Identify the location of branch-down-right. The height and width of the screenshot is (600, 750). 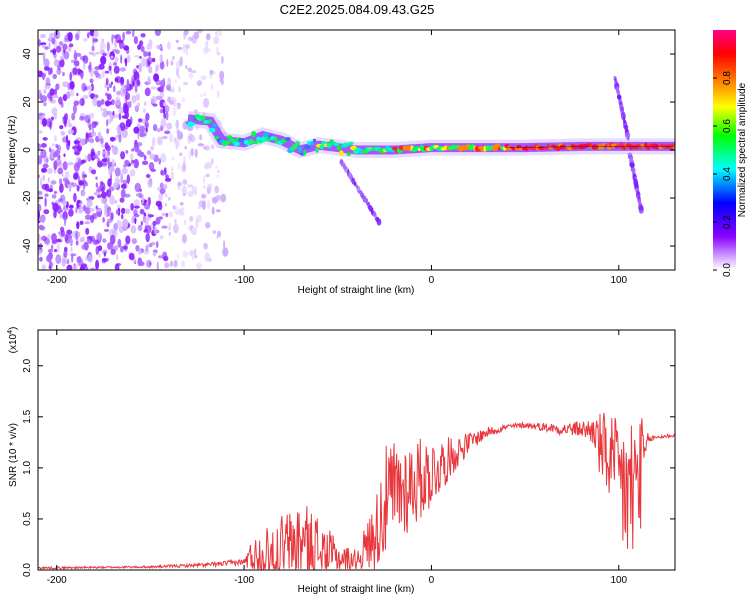
(635, 183).